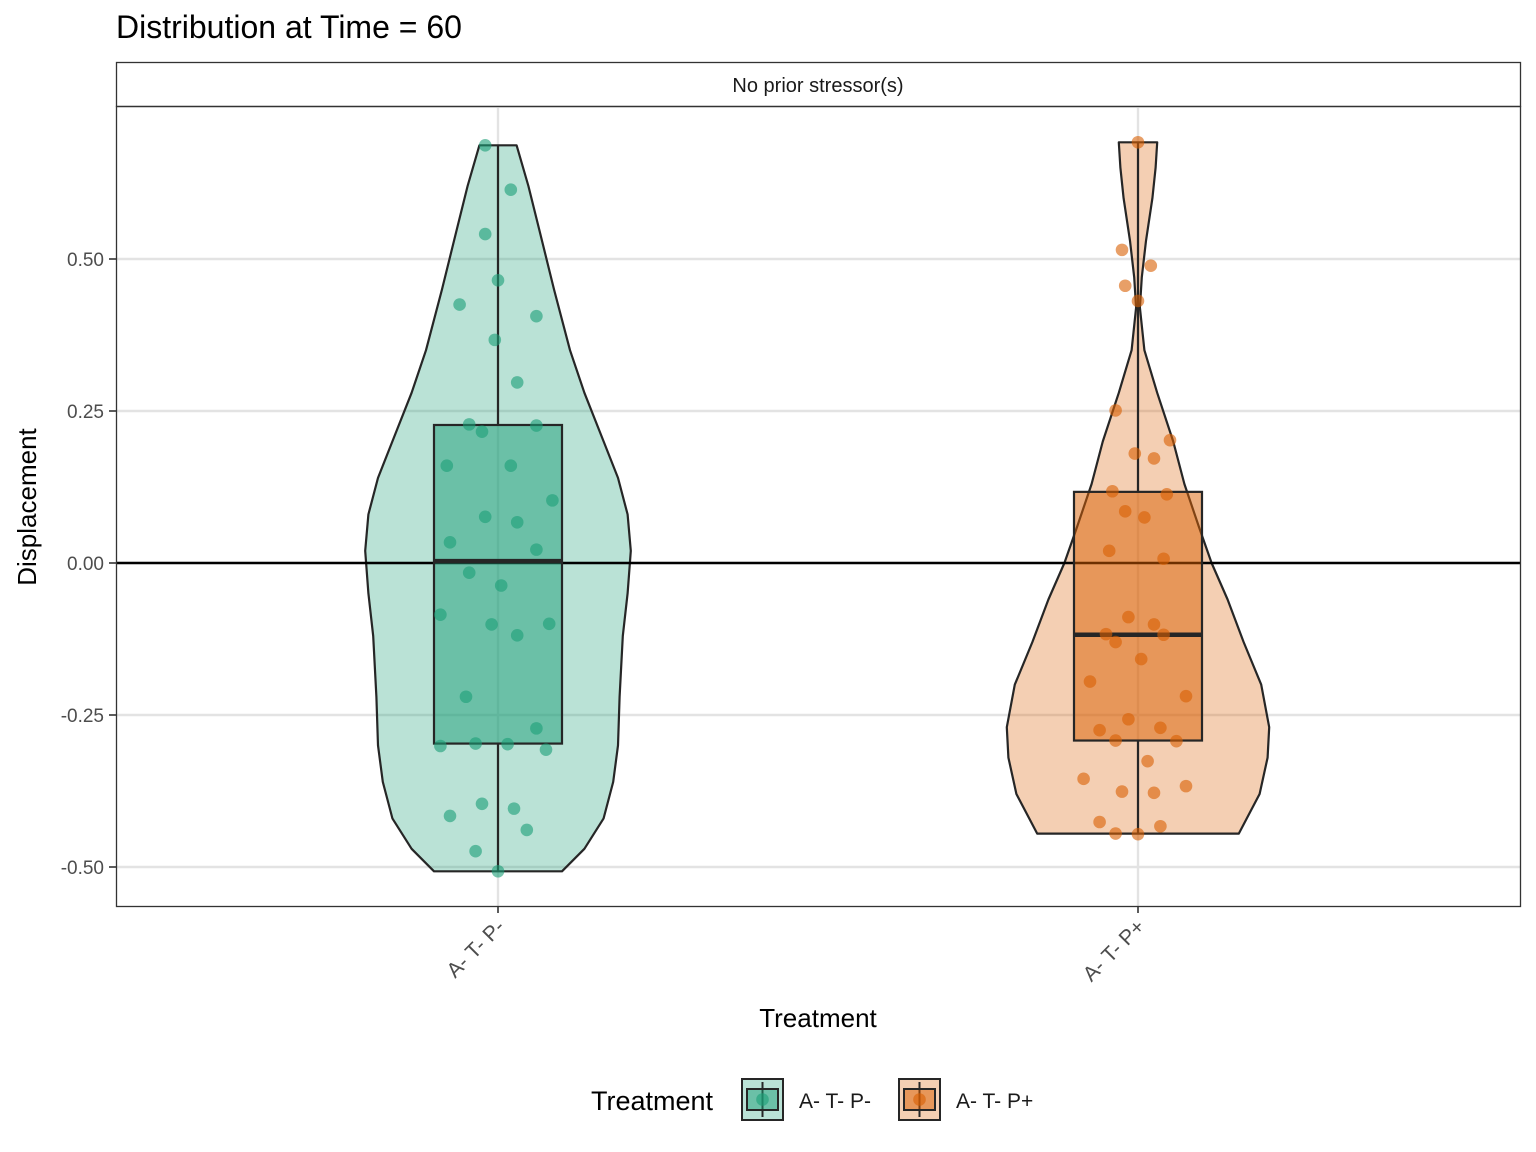  I want to click on legend-title: Treatment, so click(652, 1101).